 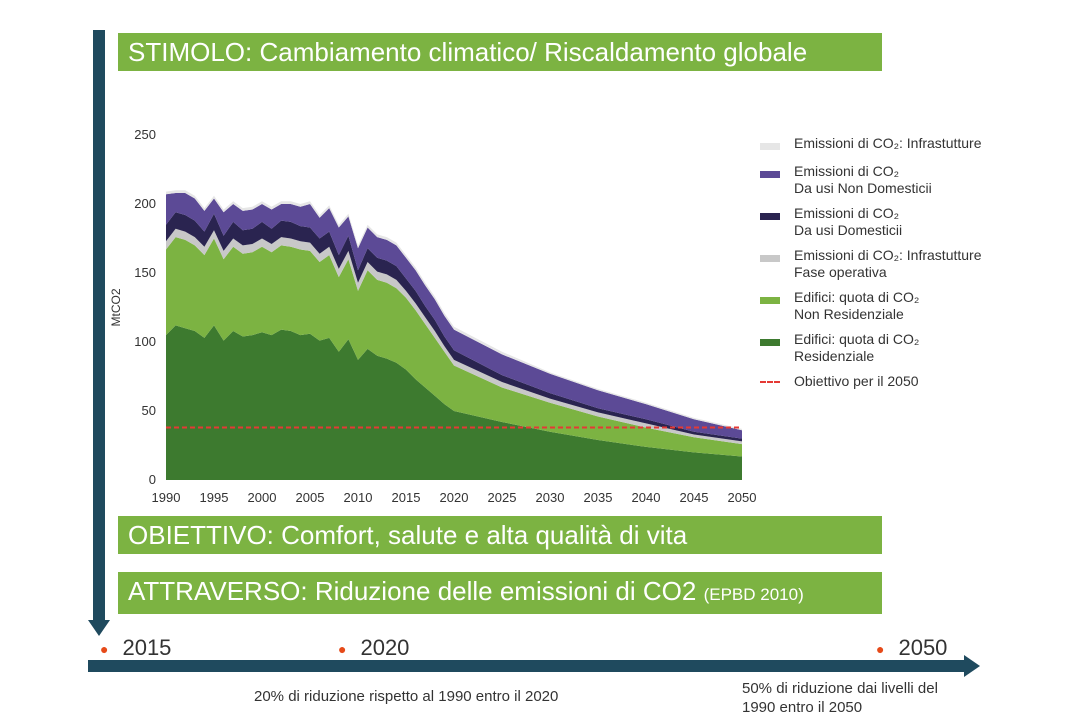 I want to click on x-tick-label: 2050, so click(x=742, y=497).